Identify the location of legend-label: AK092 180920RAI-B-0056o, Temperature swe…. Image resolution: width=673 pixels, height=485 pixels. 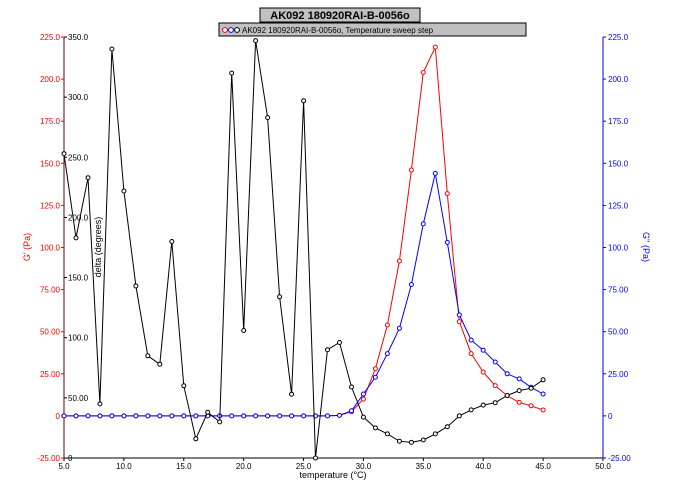
(338, 30).